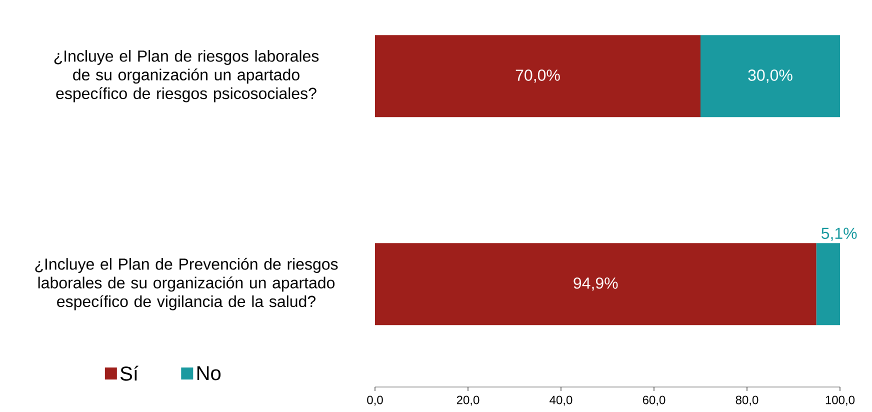 The image size is (872, 412). What do you see at coordinates (561, 401) in the screenshot?
I see `x-tick-label: 40,0` at bounding box center [561, 401].